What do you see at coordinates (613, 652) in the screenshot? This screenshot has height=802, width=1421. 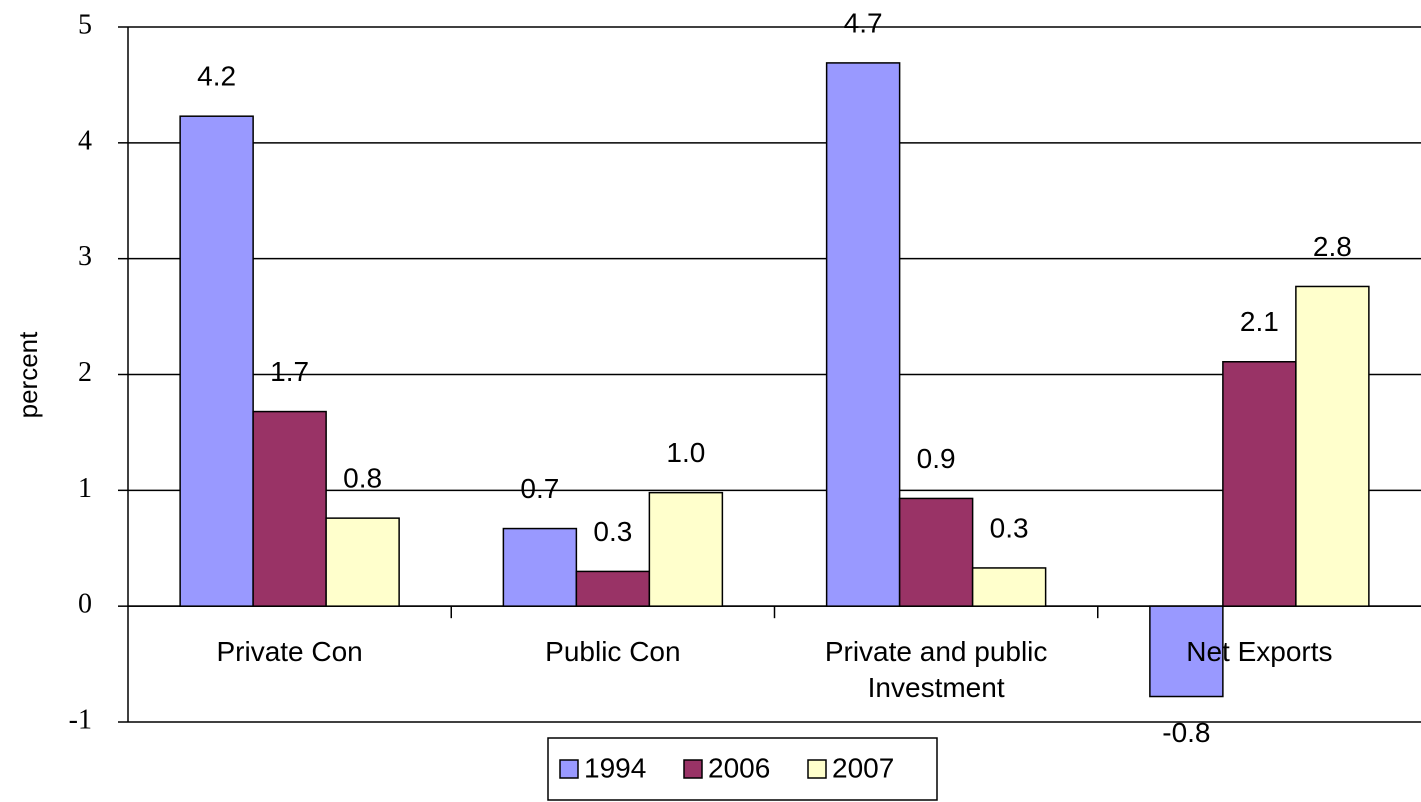 I see `x-tick-label: Public Con` at bounding box center [613, 652].